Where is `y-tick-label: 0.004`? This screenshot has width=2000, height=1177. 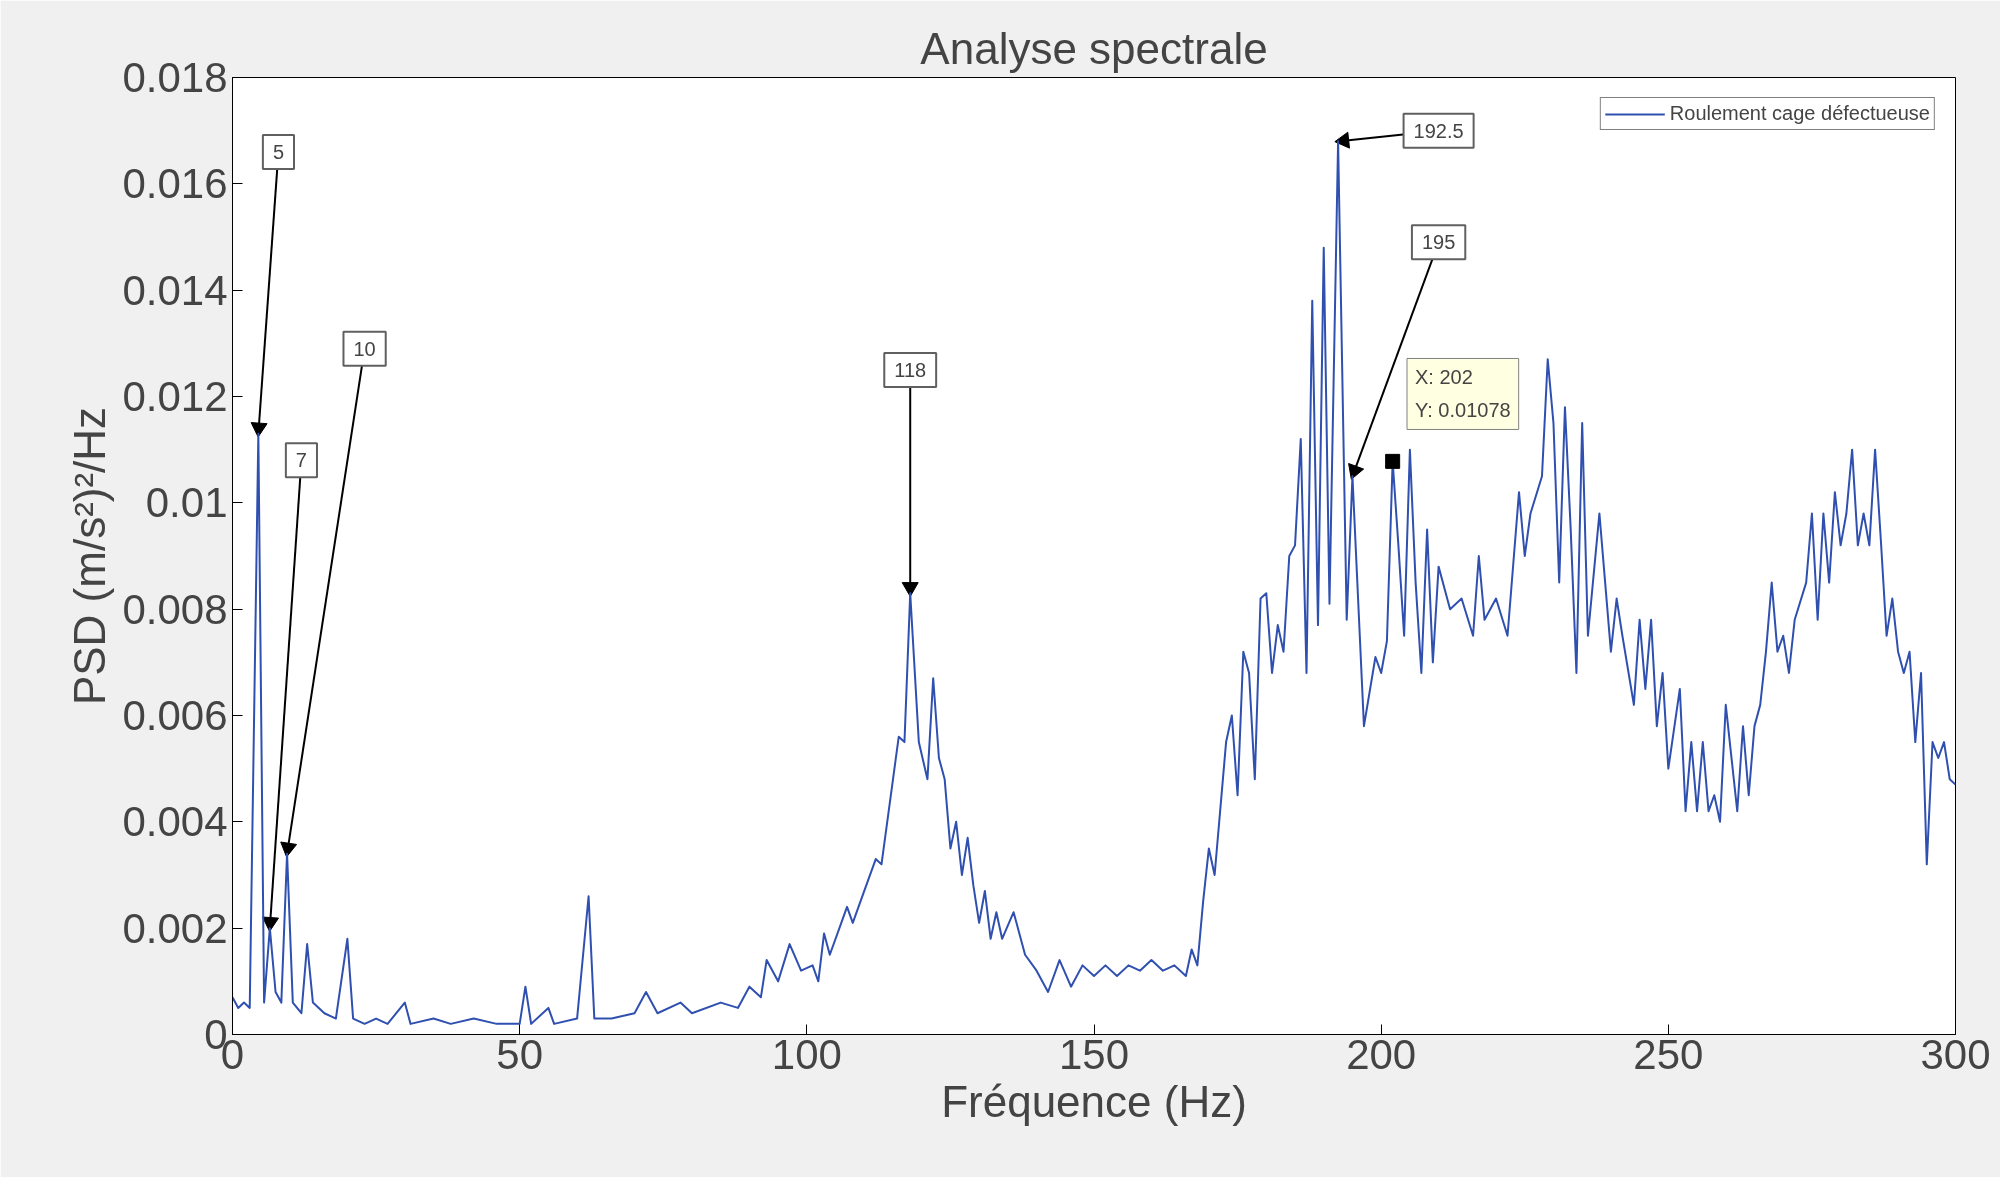
y-tick-label: 0.004 is located at coordinates (175, 822).